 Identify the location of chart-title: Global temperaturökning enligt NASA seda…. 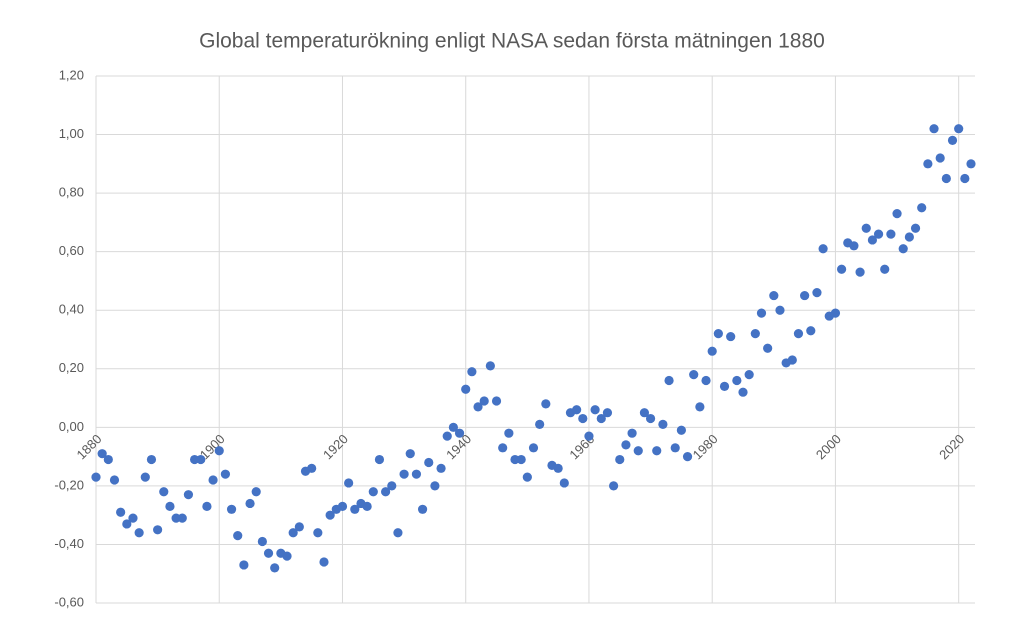
(512, 41).